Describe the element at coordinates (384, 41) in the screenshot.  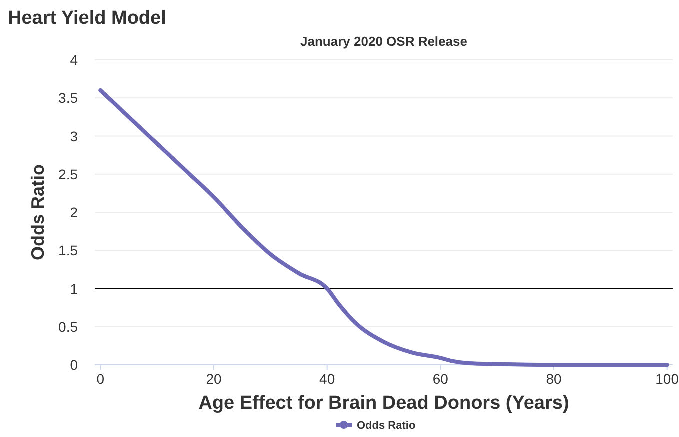
I see `chart-subtitle: January 2020 OSR Release` at that location.